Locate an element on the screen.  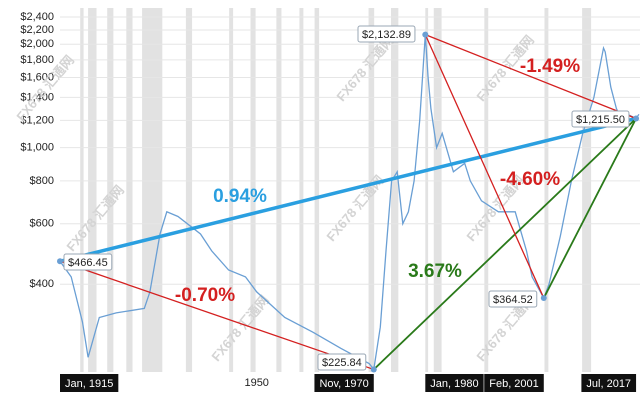
x-tick-label: Feb, 2001 is located at coordinates (514, 384).